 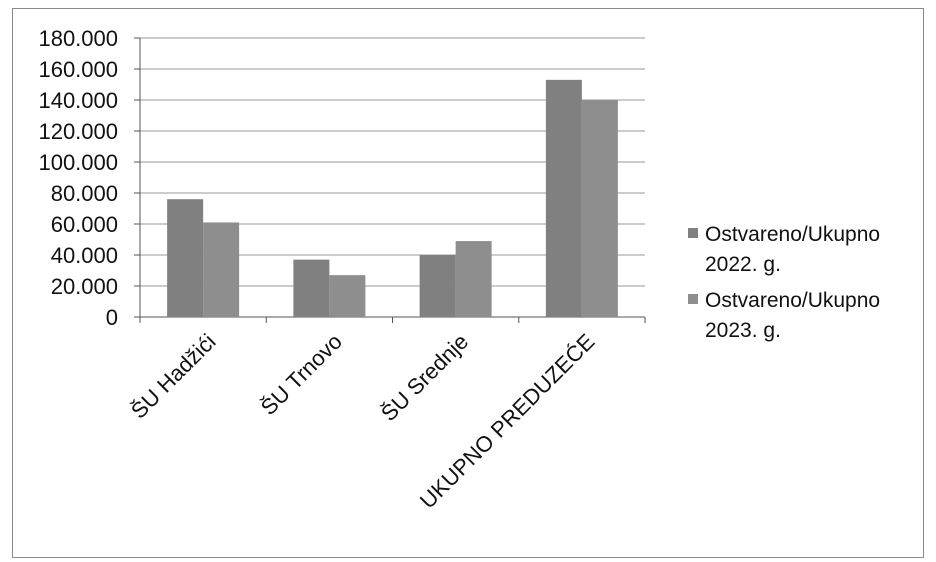 What do you see at coordinates (84, 224) in the screenshot?
I see `y-tick-label: 60.000` at bounding box center [84, 224].